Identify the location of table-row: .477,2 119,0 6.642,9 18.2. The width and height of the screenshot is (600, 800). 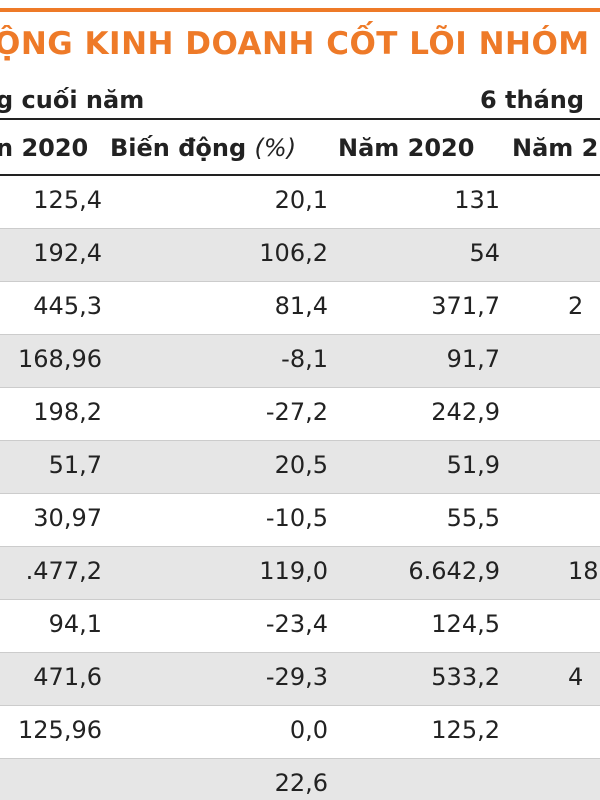
(300, 573).